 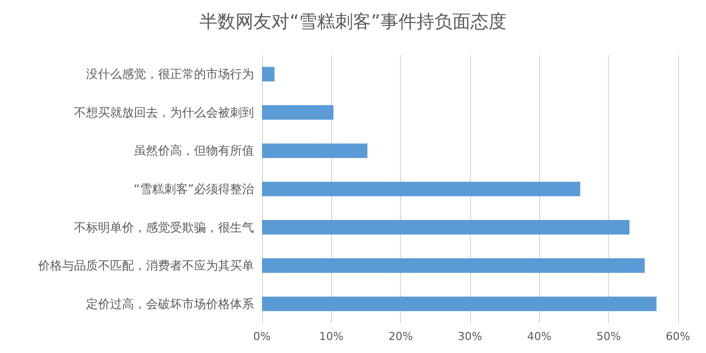 What do you see at coordinates (262, 336) in the screenshot?
I see `x-tick-label: 0%` at bounding box center [262, 336].